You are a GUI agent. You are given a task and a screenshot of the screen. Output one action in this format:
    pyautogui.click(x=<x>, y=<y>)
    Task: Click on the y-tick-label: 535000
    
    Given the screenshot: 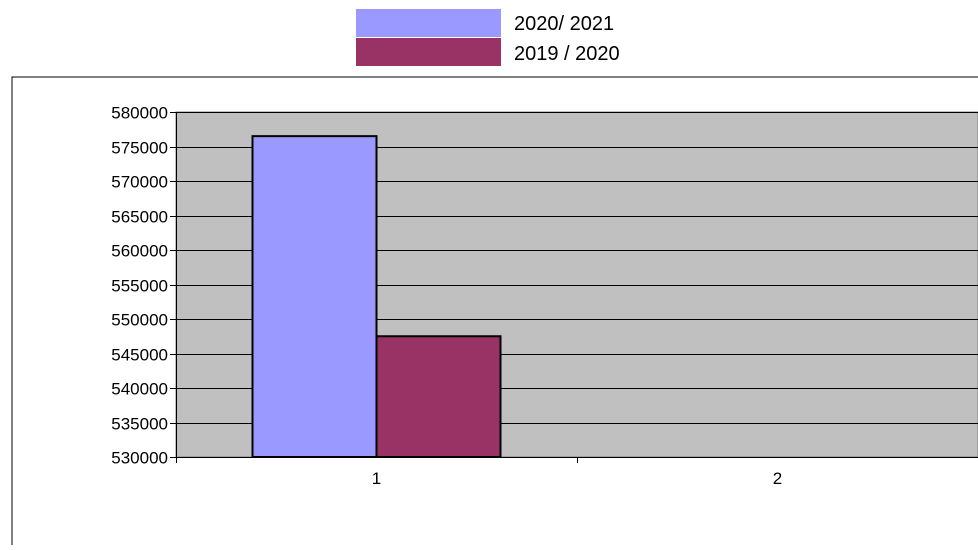 What is the action you would take?
    pyautogui.click(x=139, y=424)
    